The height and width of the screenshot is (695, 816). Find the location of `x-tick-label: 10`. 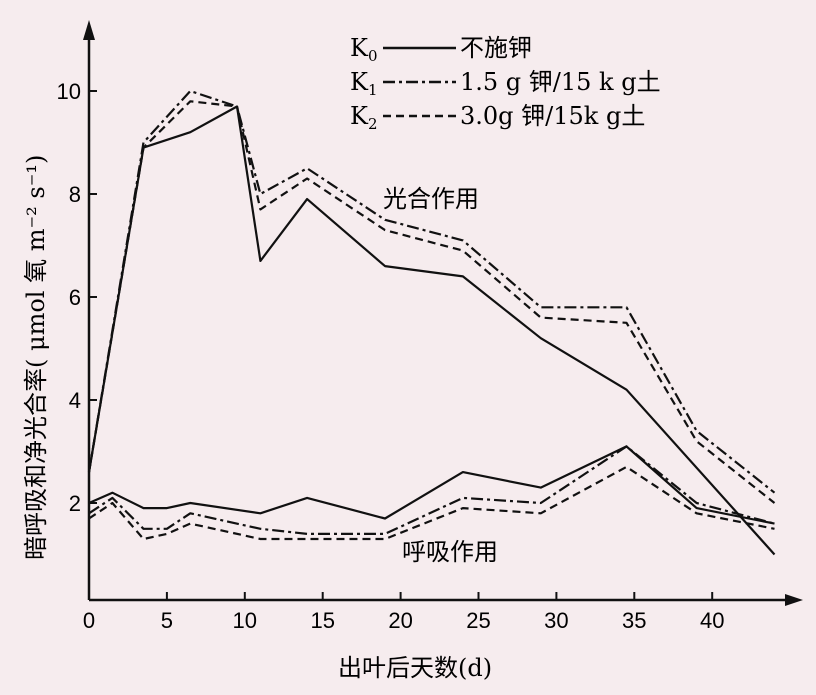

x-tick-label: 10 is located at coordinates (245, 620).